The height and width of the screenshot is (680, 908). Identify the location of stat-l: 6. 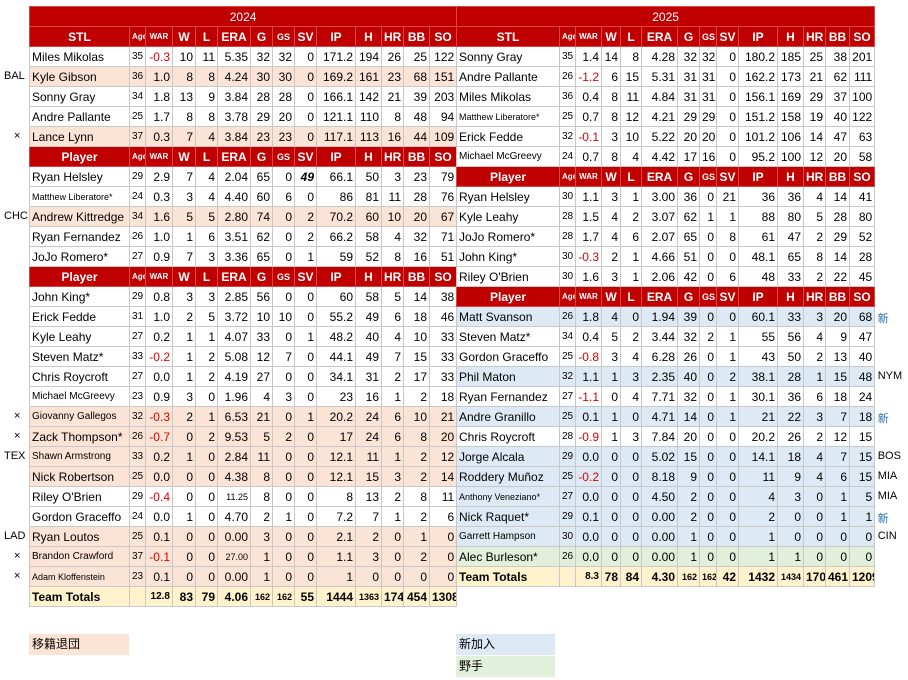
(206, 236).